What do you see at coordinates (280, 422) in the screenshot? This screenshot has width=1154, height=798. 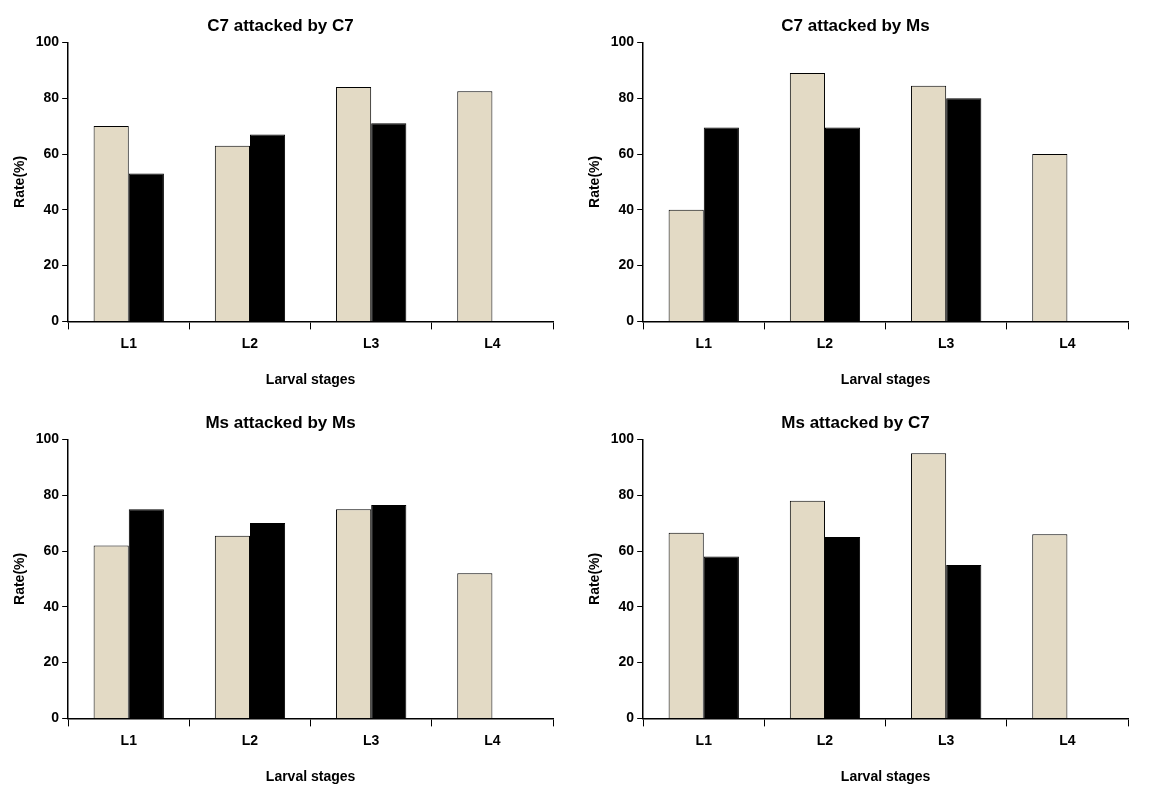 I see `chart-title: Ms attacked by Ms` at bounding box center [280, 422].